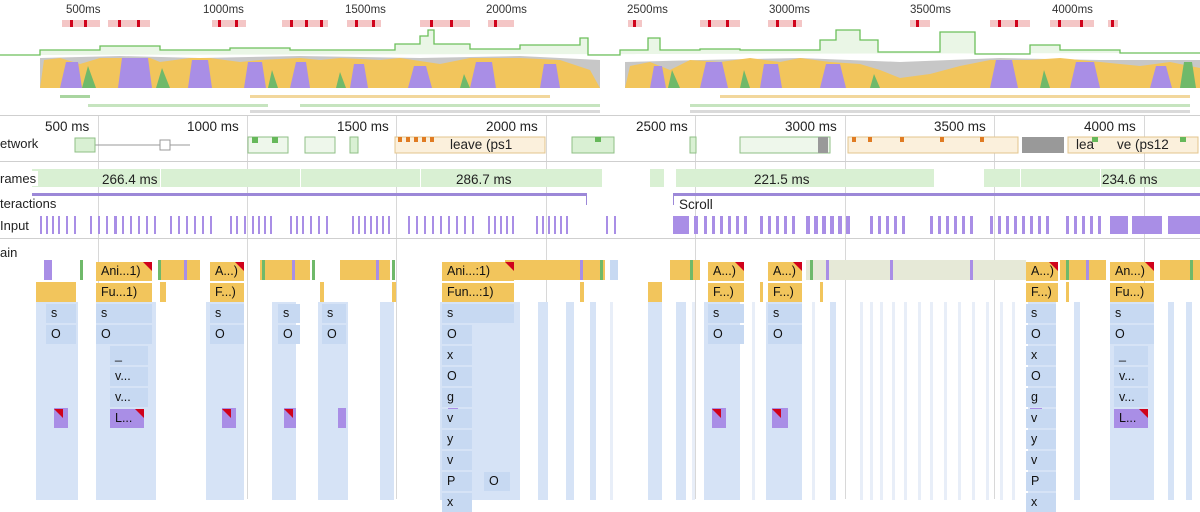  I want to click on input-events, so click(620, 225).